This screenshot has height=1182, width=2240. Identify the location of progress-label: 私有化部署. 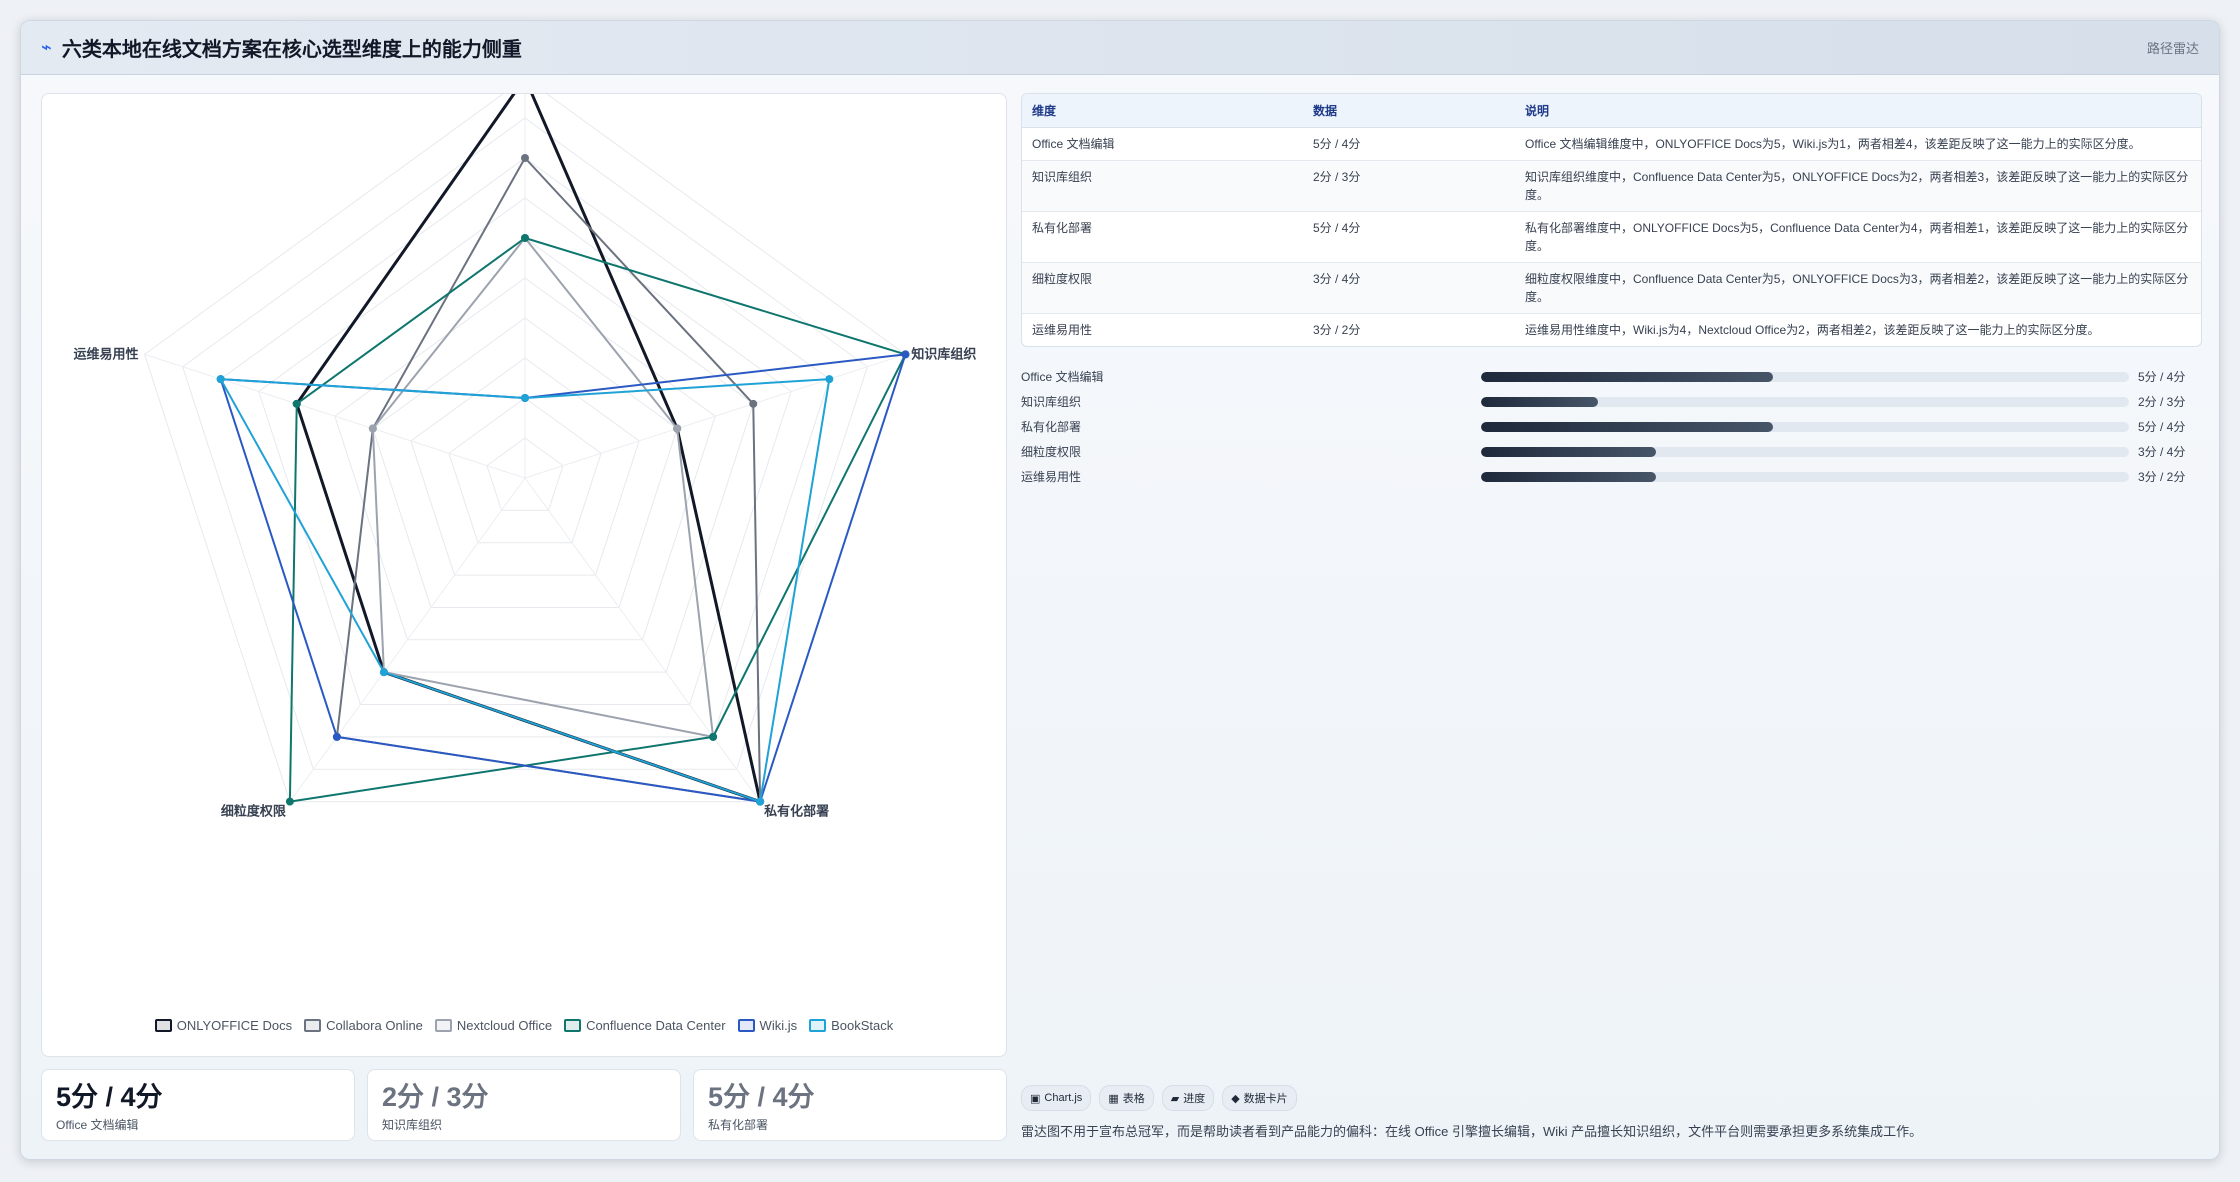
(1051, 427).